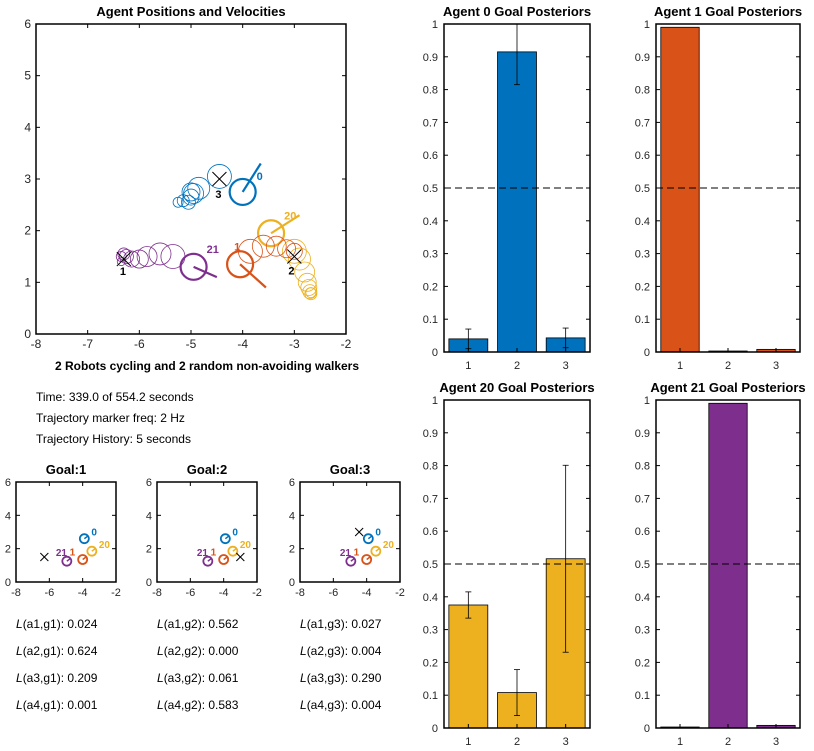 This screenshot has width=814, height=751. Describe the element at coordinates (430, 222) in the screenshot. I see `bar-chart-0-y-tick-label: 0.4` at that location.